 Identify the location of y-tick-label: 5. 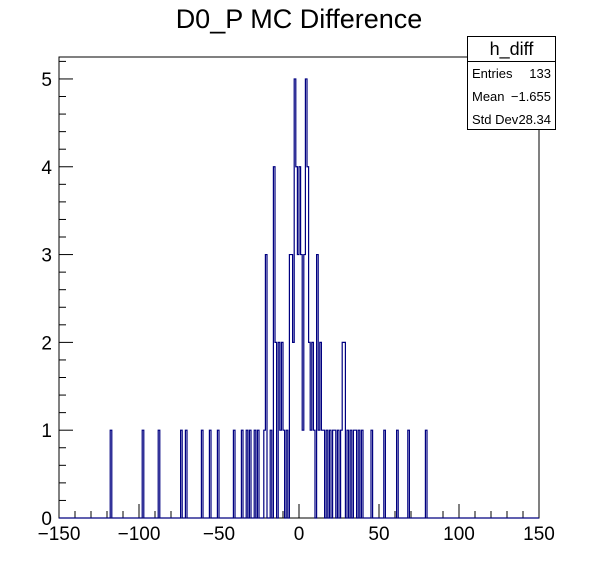
(46, 80).